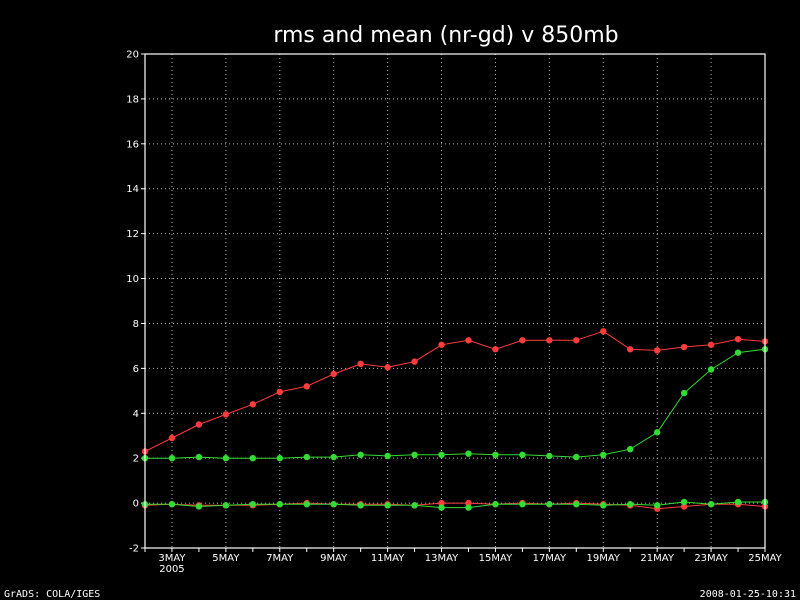  I want to click on x-tick-label: 19MAY, so click(603, 558).